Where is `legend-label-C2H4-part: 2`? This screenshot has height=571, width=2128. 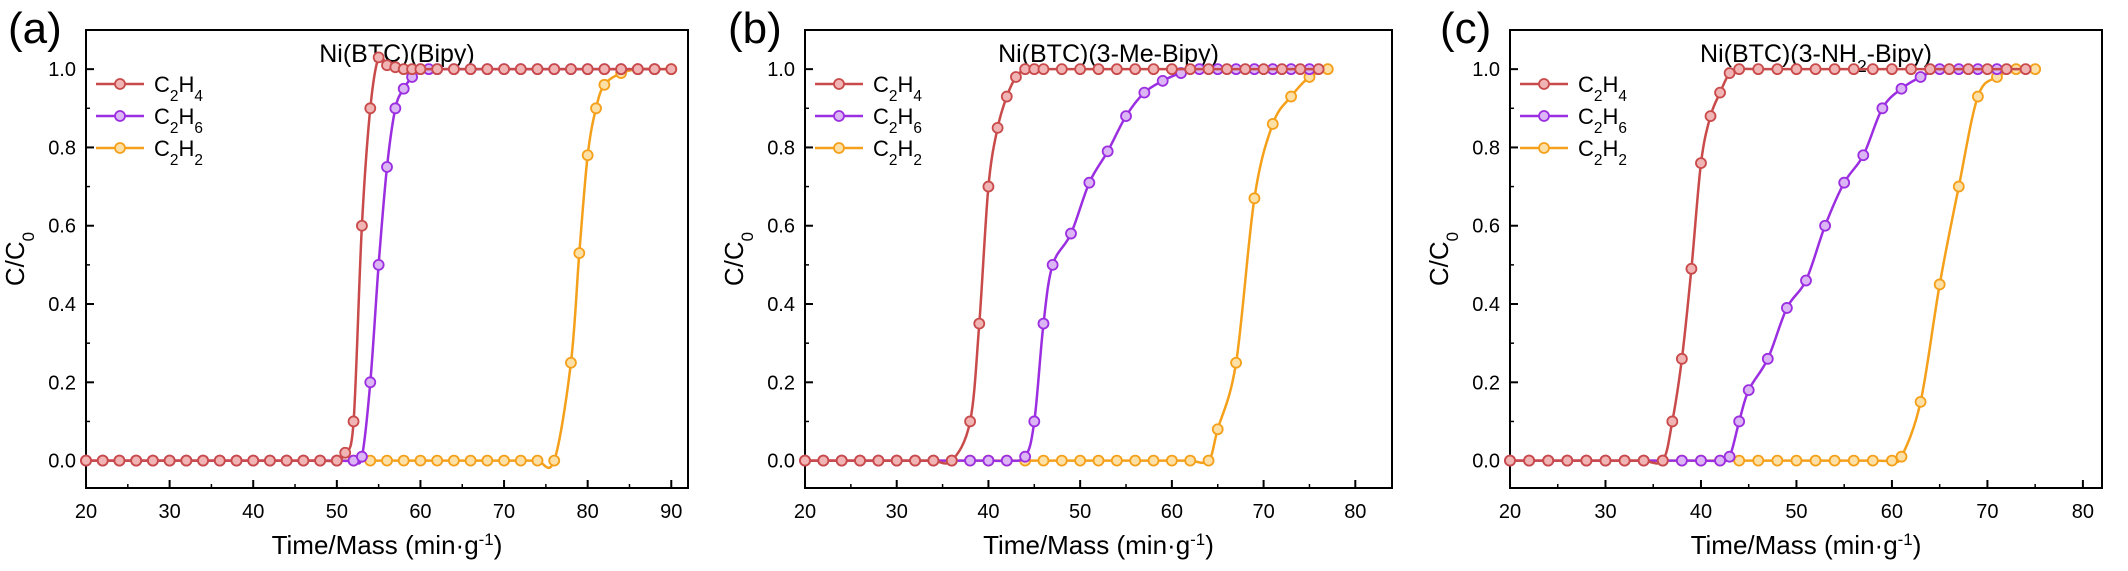 legend-label-C2H4-part: 2 is located at coordinates (893, 96).